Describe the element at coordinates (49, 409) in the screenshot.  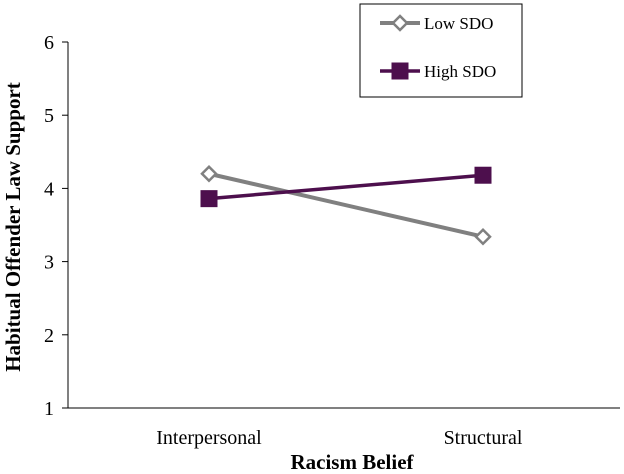
I see `y-tick-label: 1` at that location.